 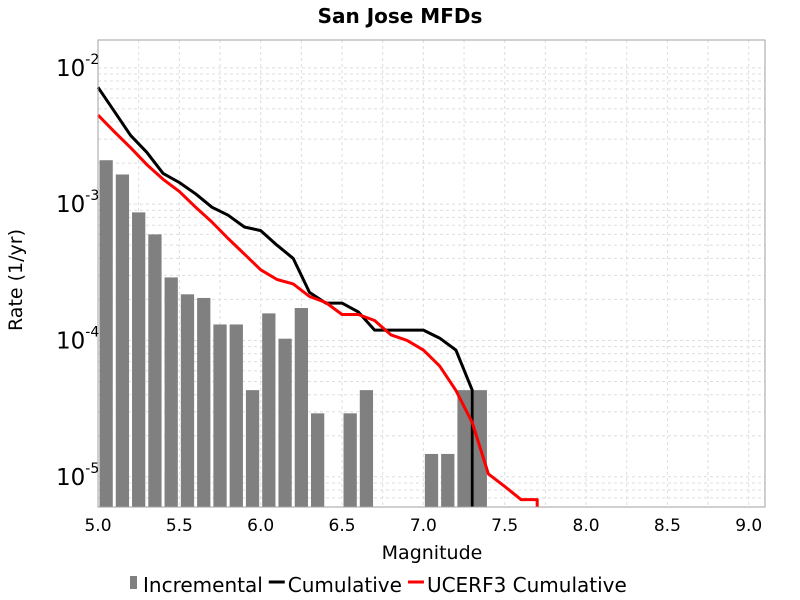 What do you see at coordinates (504, 526) in the screenshot?
I see `x-tick-label: 7.5` at bounding box center [504, 526].